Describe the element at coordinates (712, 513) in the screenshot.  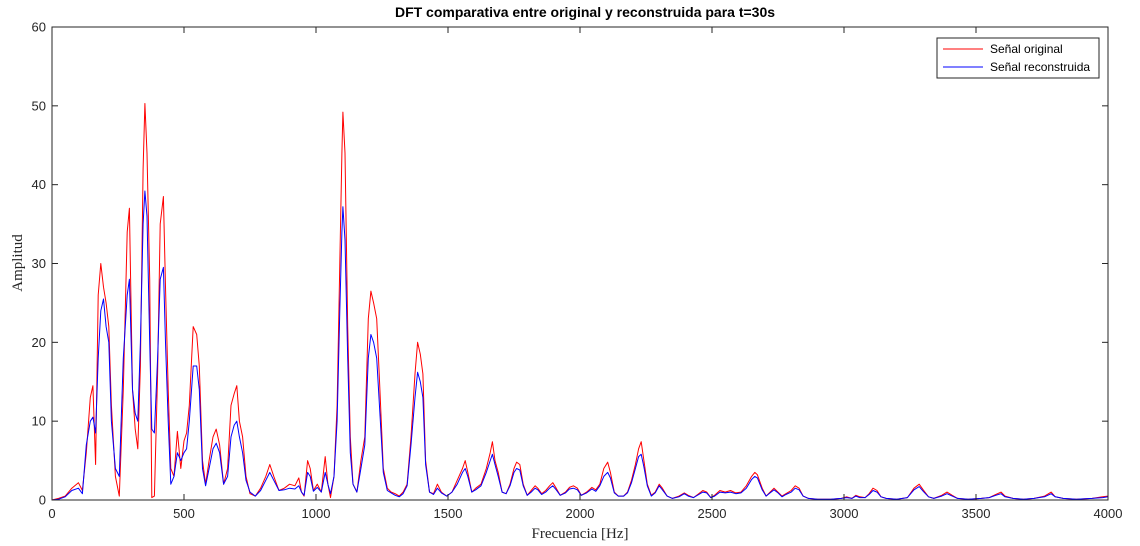
I see `x-tick-label: 2500` at that location.